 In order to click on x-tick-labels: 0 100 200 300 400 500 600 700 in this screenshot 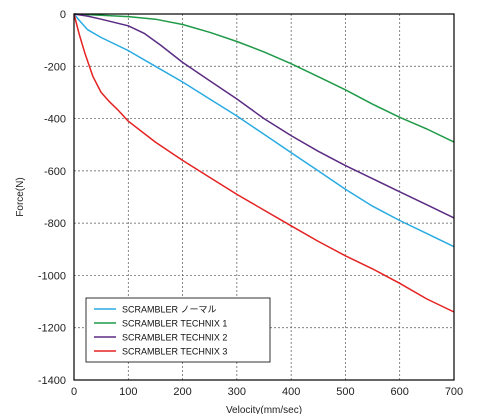, I will do `click(267, 392)`.